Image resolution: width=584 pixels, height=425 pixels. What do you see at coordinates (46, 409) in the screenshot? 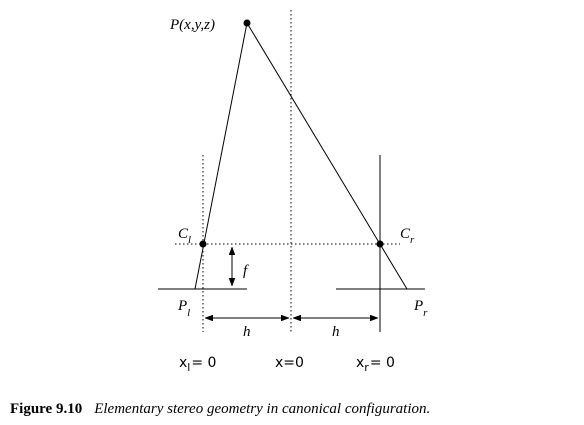
I see `caption-label: Figure 9.10` at bounding box center [46, 409].